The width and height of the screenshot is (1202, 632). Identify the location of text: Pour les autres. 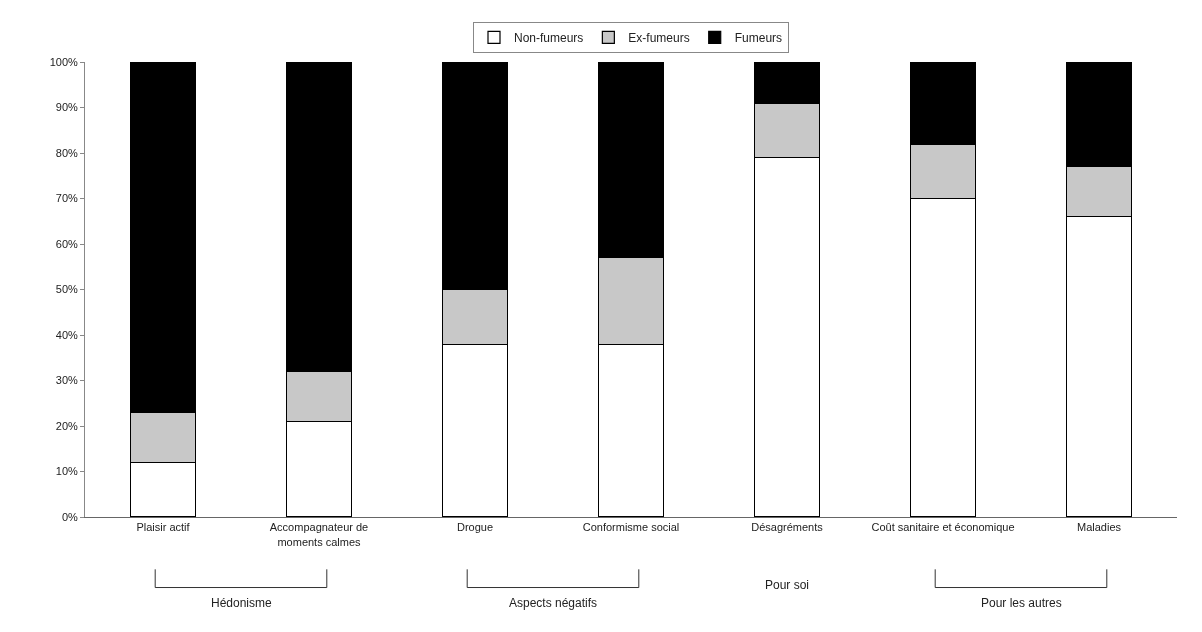
(1021, 603).